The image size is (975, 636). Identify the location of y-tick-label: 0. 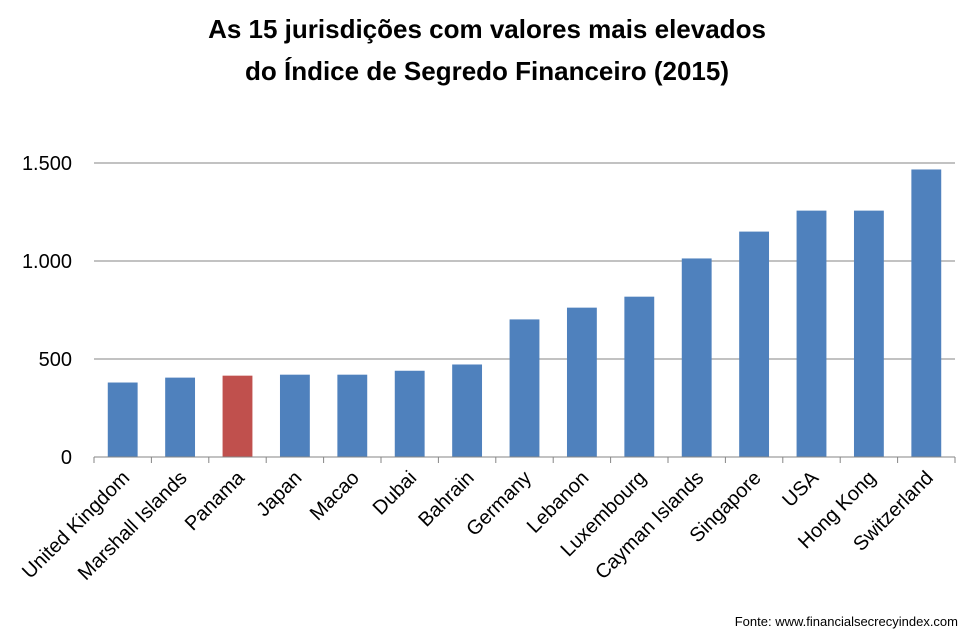
(66, 458).